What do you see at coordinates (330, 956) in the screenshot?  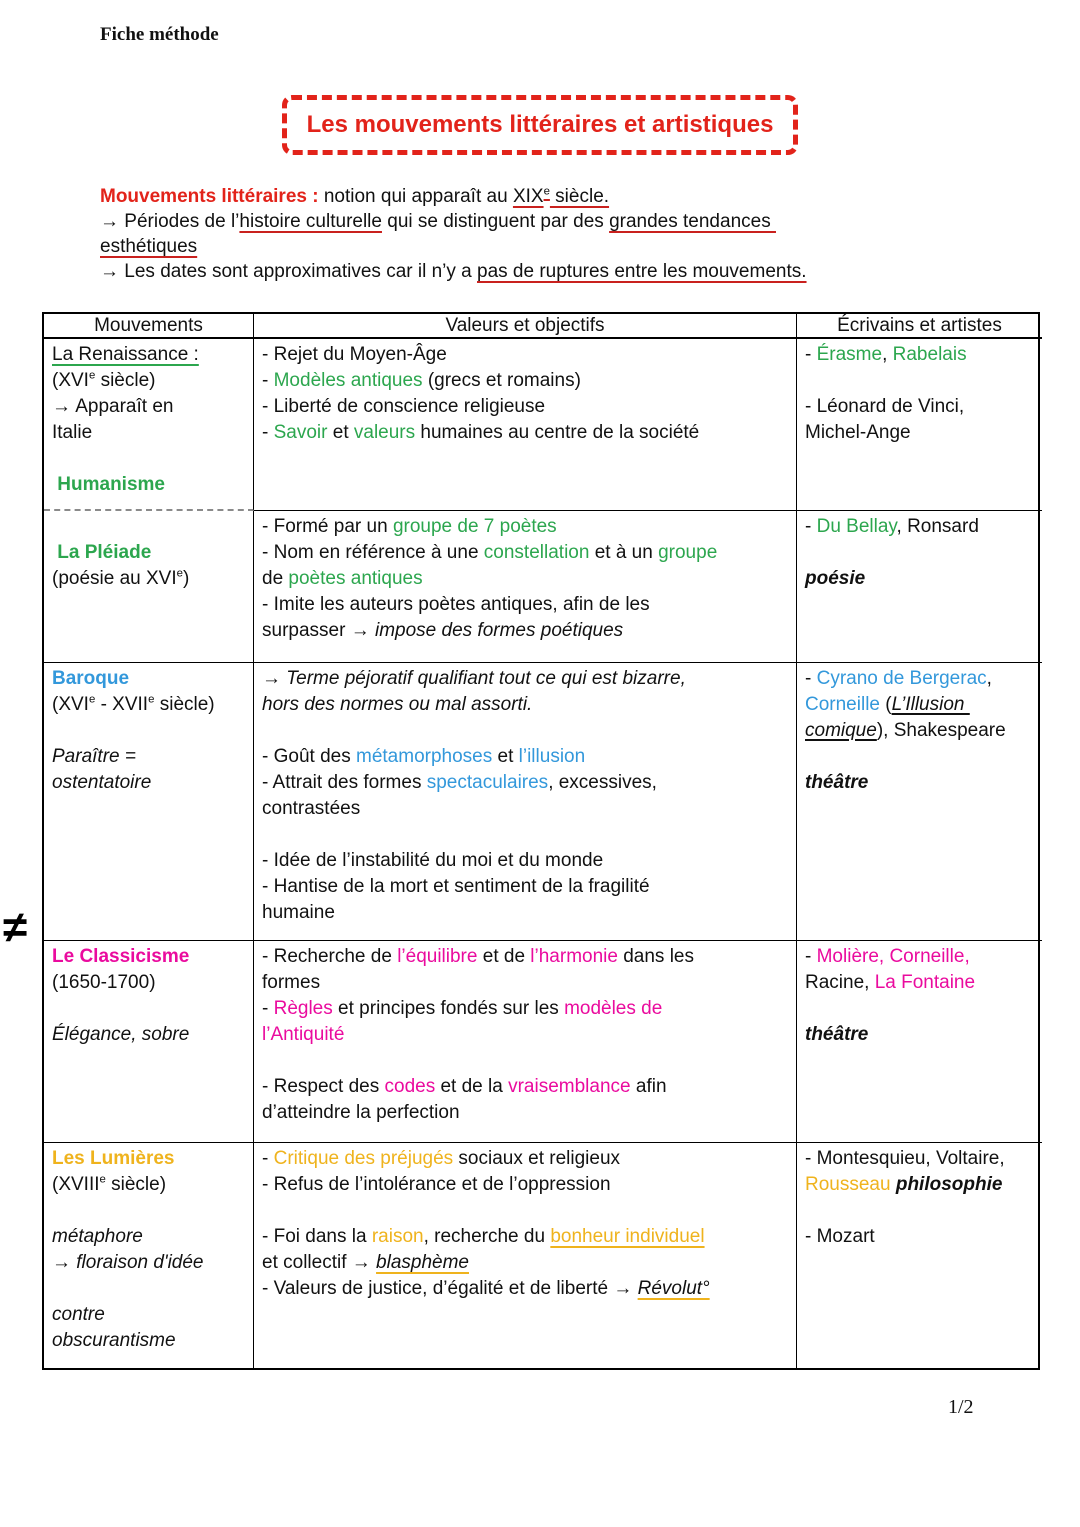 I see `text-segment: - Recherche de` at bounding box center [330, 956].